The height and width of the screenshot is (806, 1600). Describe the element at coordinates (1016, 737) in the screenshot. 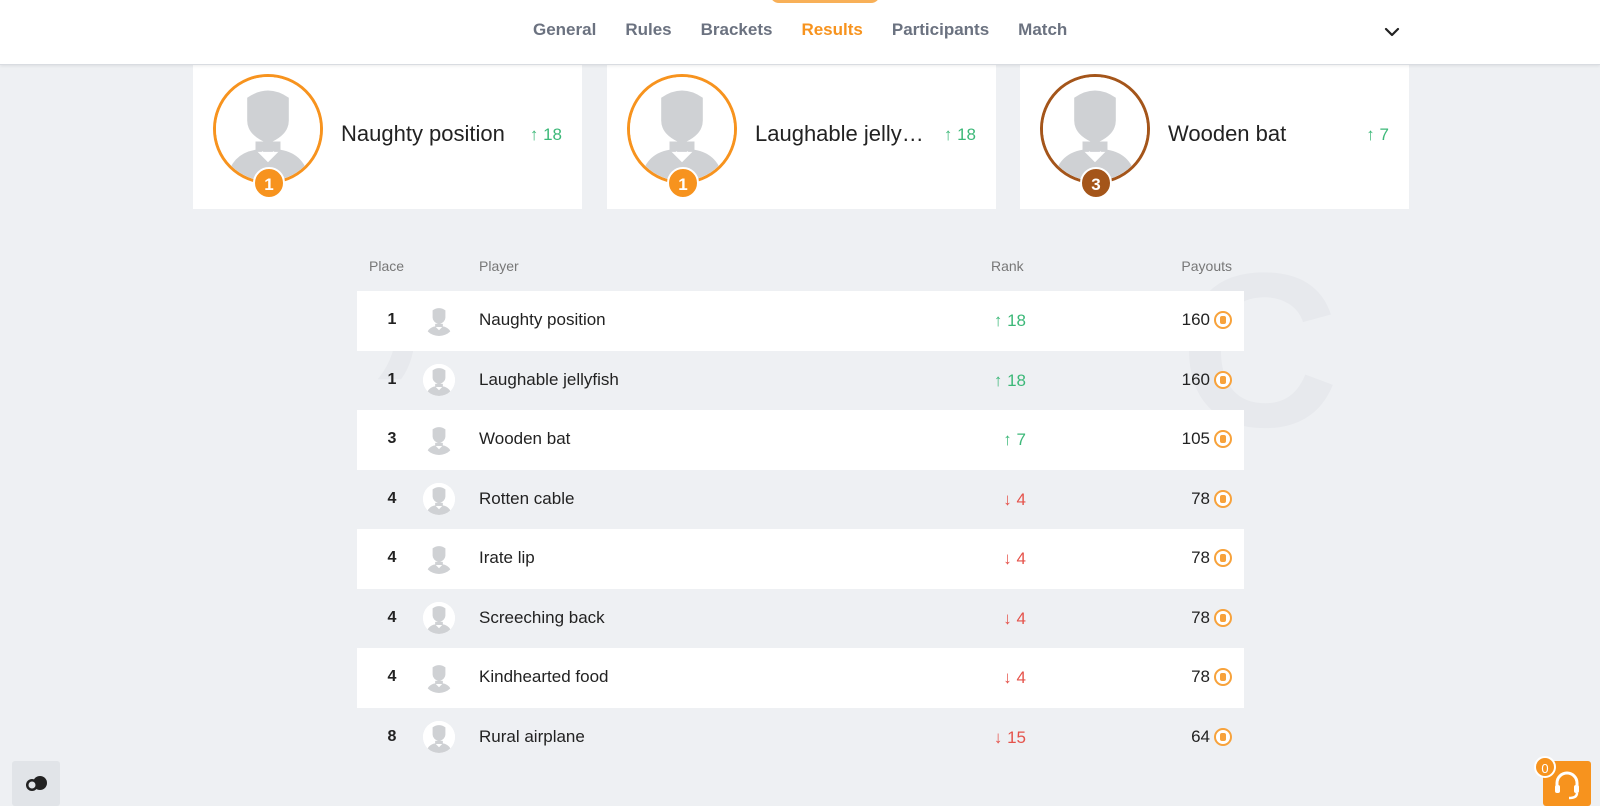

I see `rank-value: 15` at that location.